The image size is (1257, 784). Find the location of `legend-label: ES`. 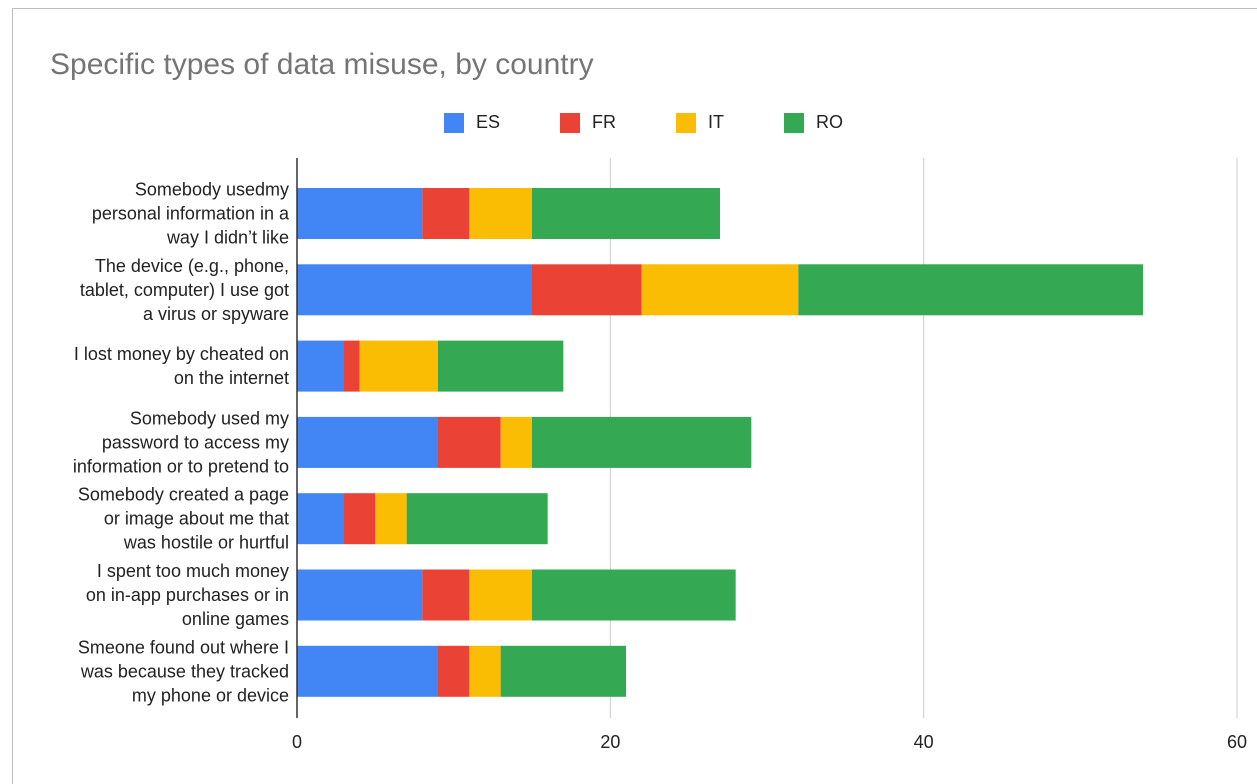

legend-label: ES is located at coordinates (487, 122).